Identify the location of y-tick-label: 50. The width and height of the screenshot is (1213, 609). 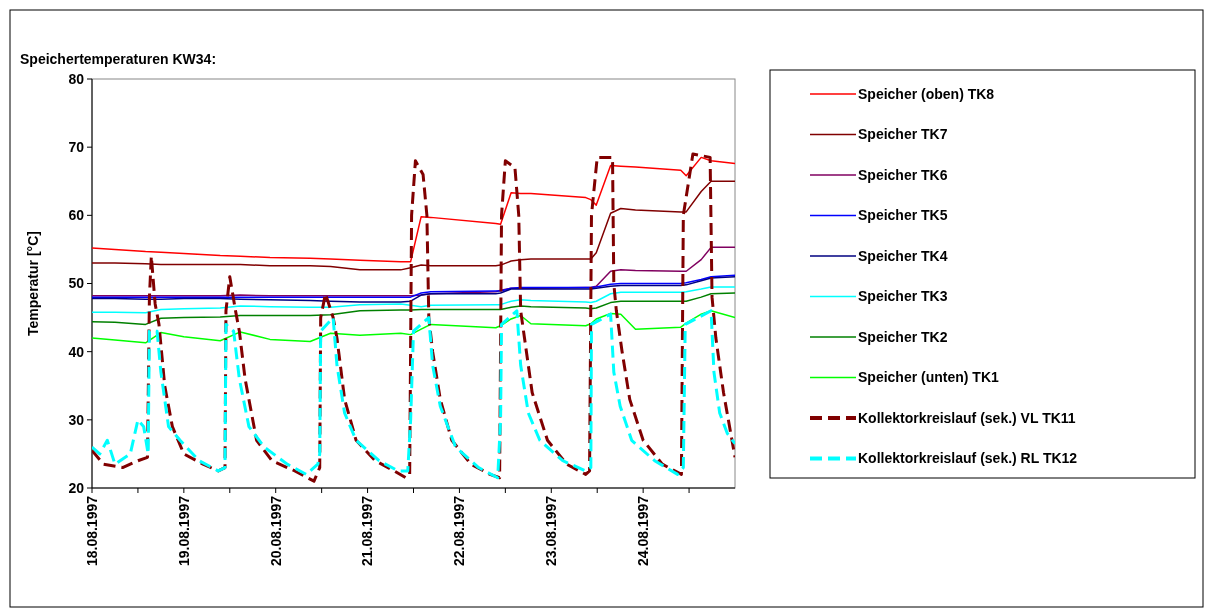
(76, 283).